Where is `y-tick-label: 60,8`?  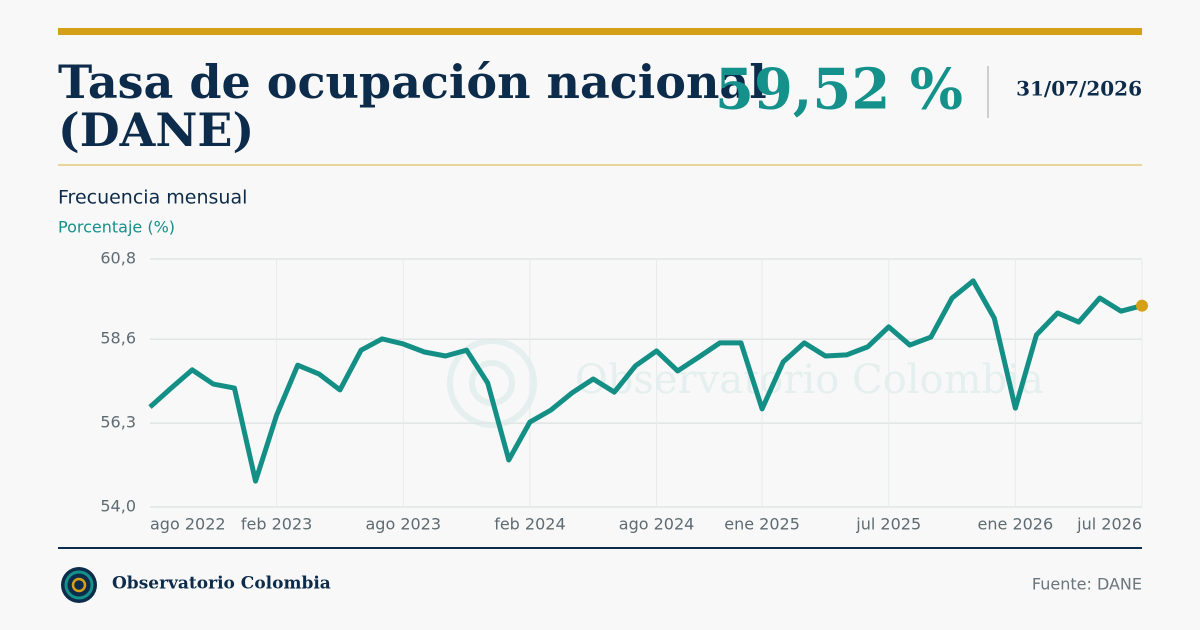 y-tick-label: 60,8 is located at coordinates (118, 258).